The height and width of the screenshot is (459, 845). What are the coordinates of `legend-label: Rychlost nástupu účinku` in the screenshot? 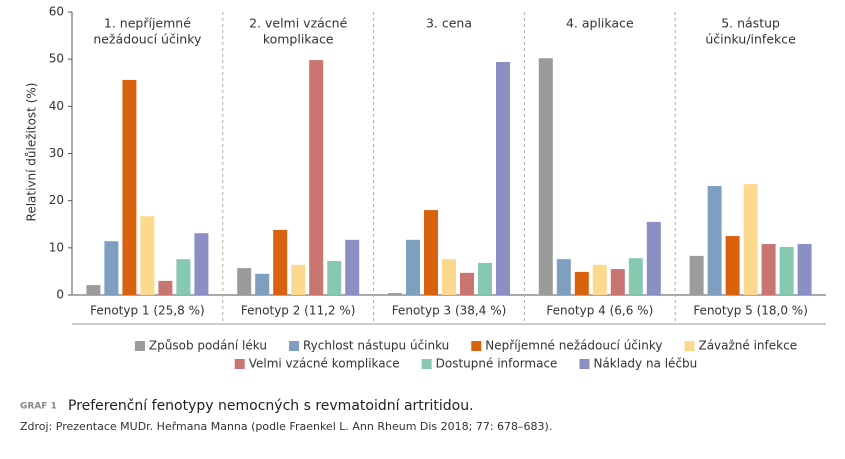 It's located at (376, 346).